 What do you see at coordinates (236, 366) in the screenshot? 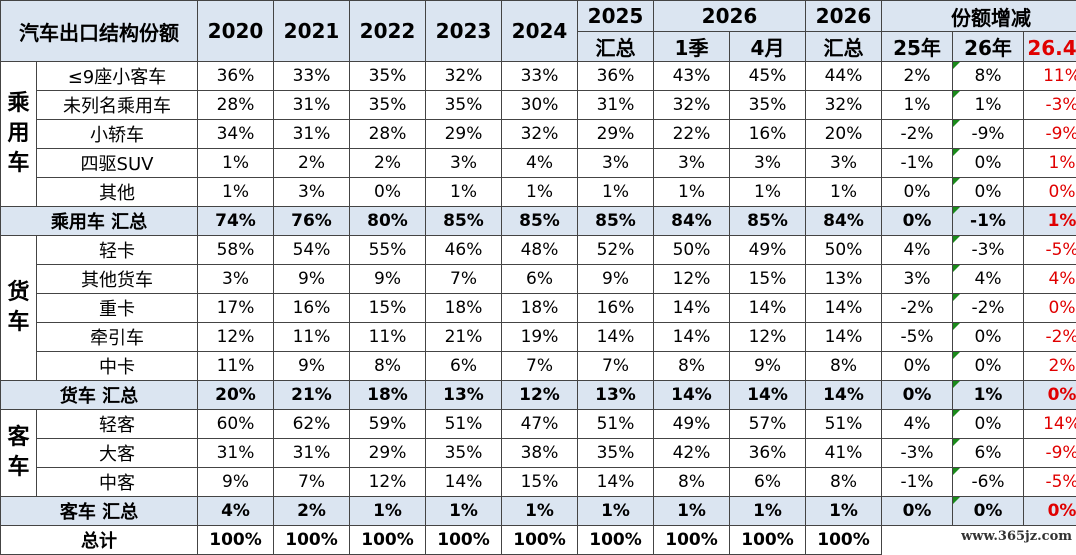
I see `value-cell: 11%` at bounding box center [236, 366].